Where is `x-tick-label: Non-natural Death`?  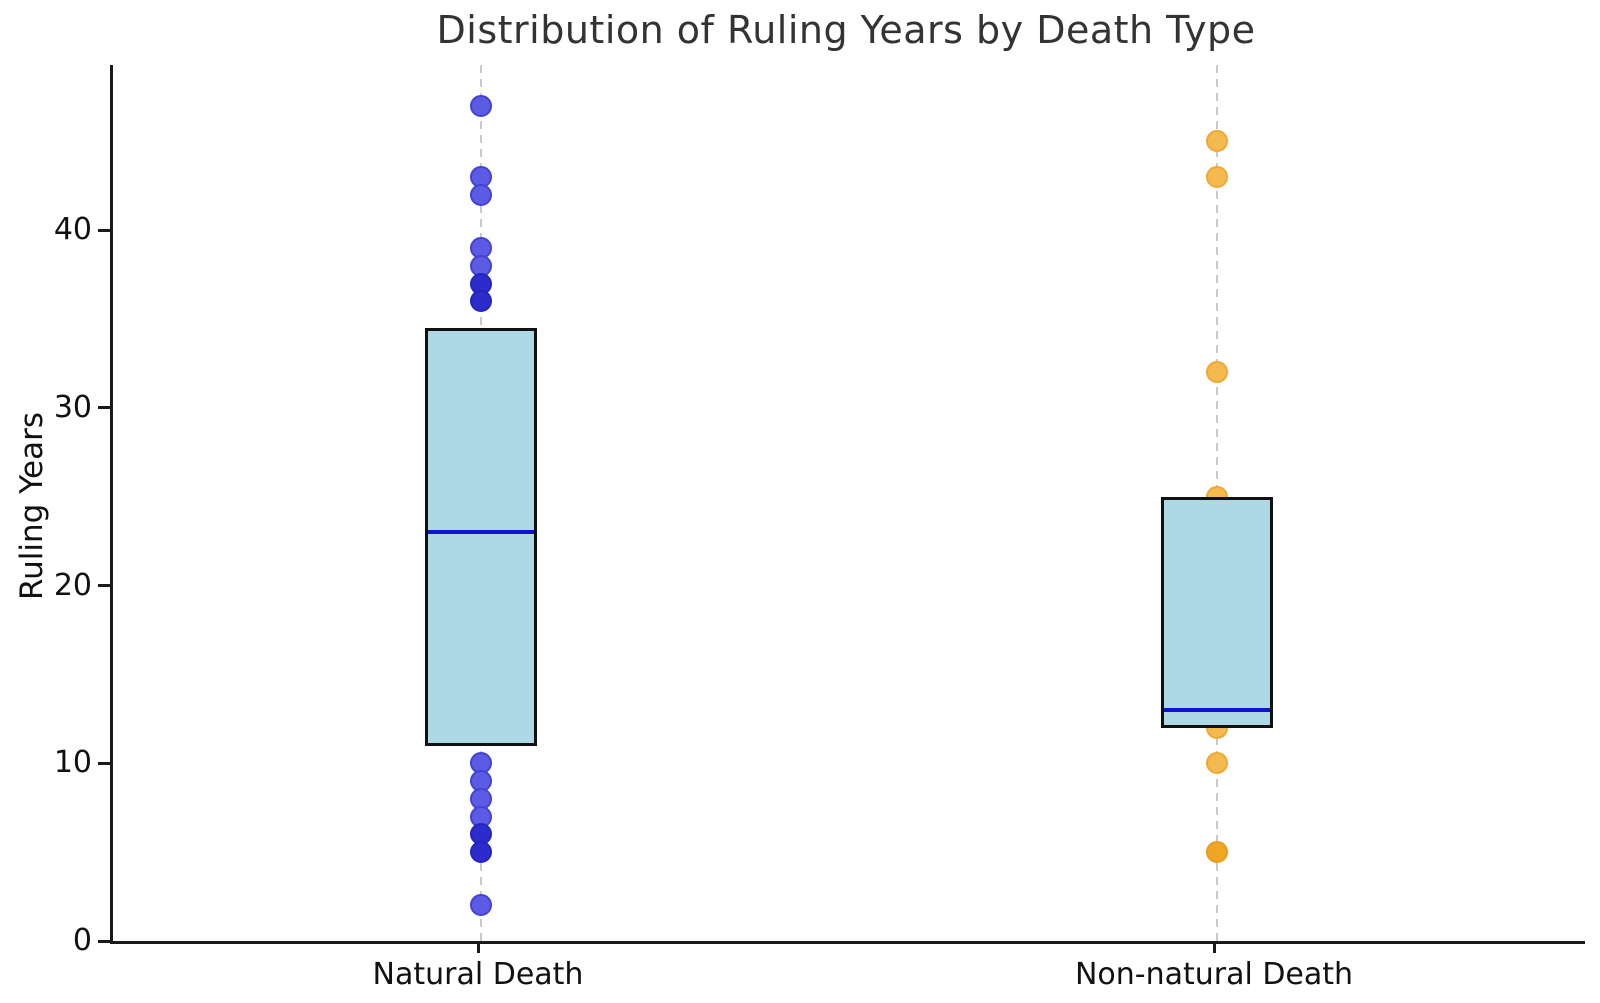 x-tick-label: Non-natural Death is located at coordinates (1214, 974).